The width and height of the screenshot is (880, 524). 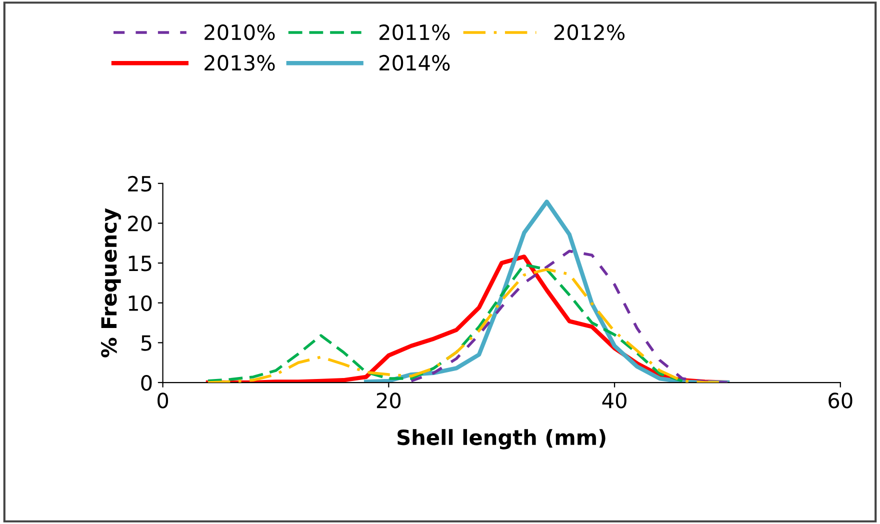 What do you see at coordinates (502, 439) in the screenshot?
I see `x-axis-title: Shell length (mm)` at bounding box center [502, 439].